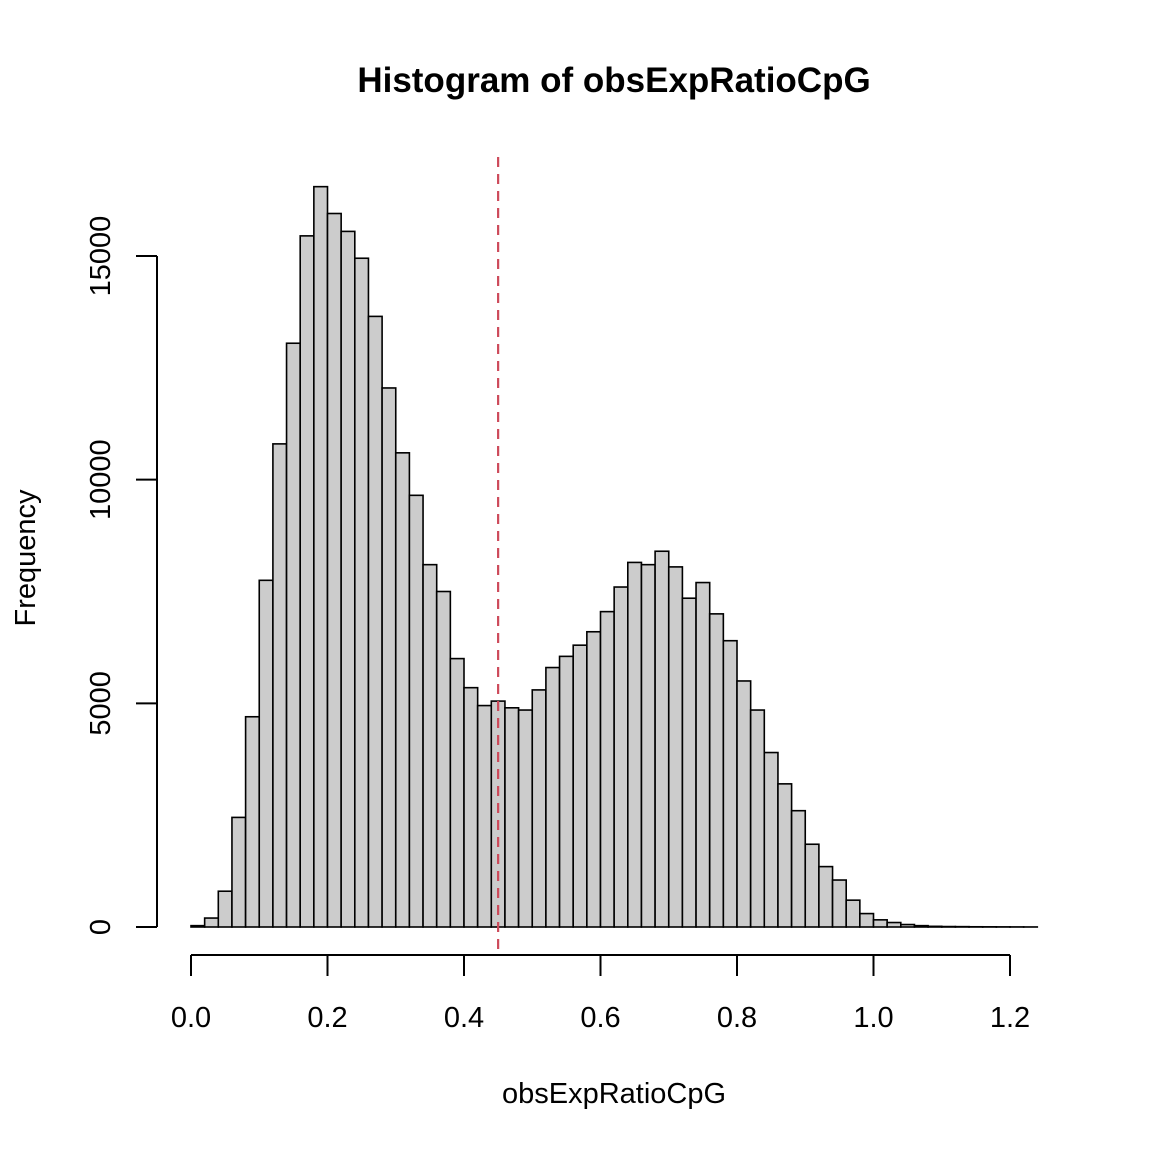 The width and height of the screenshot is (1152, 1152). I want to click on x-tick-label: 0.2, so click(327, 1018).